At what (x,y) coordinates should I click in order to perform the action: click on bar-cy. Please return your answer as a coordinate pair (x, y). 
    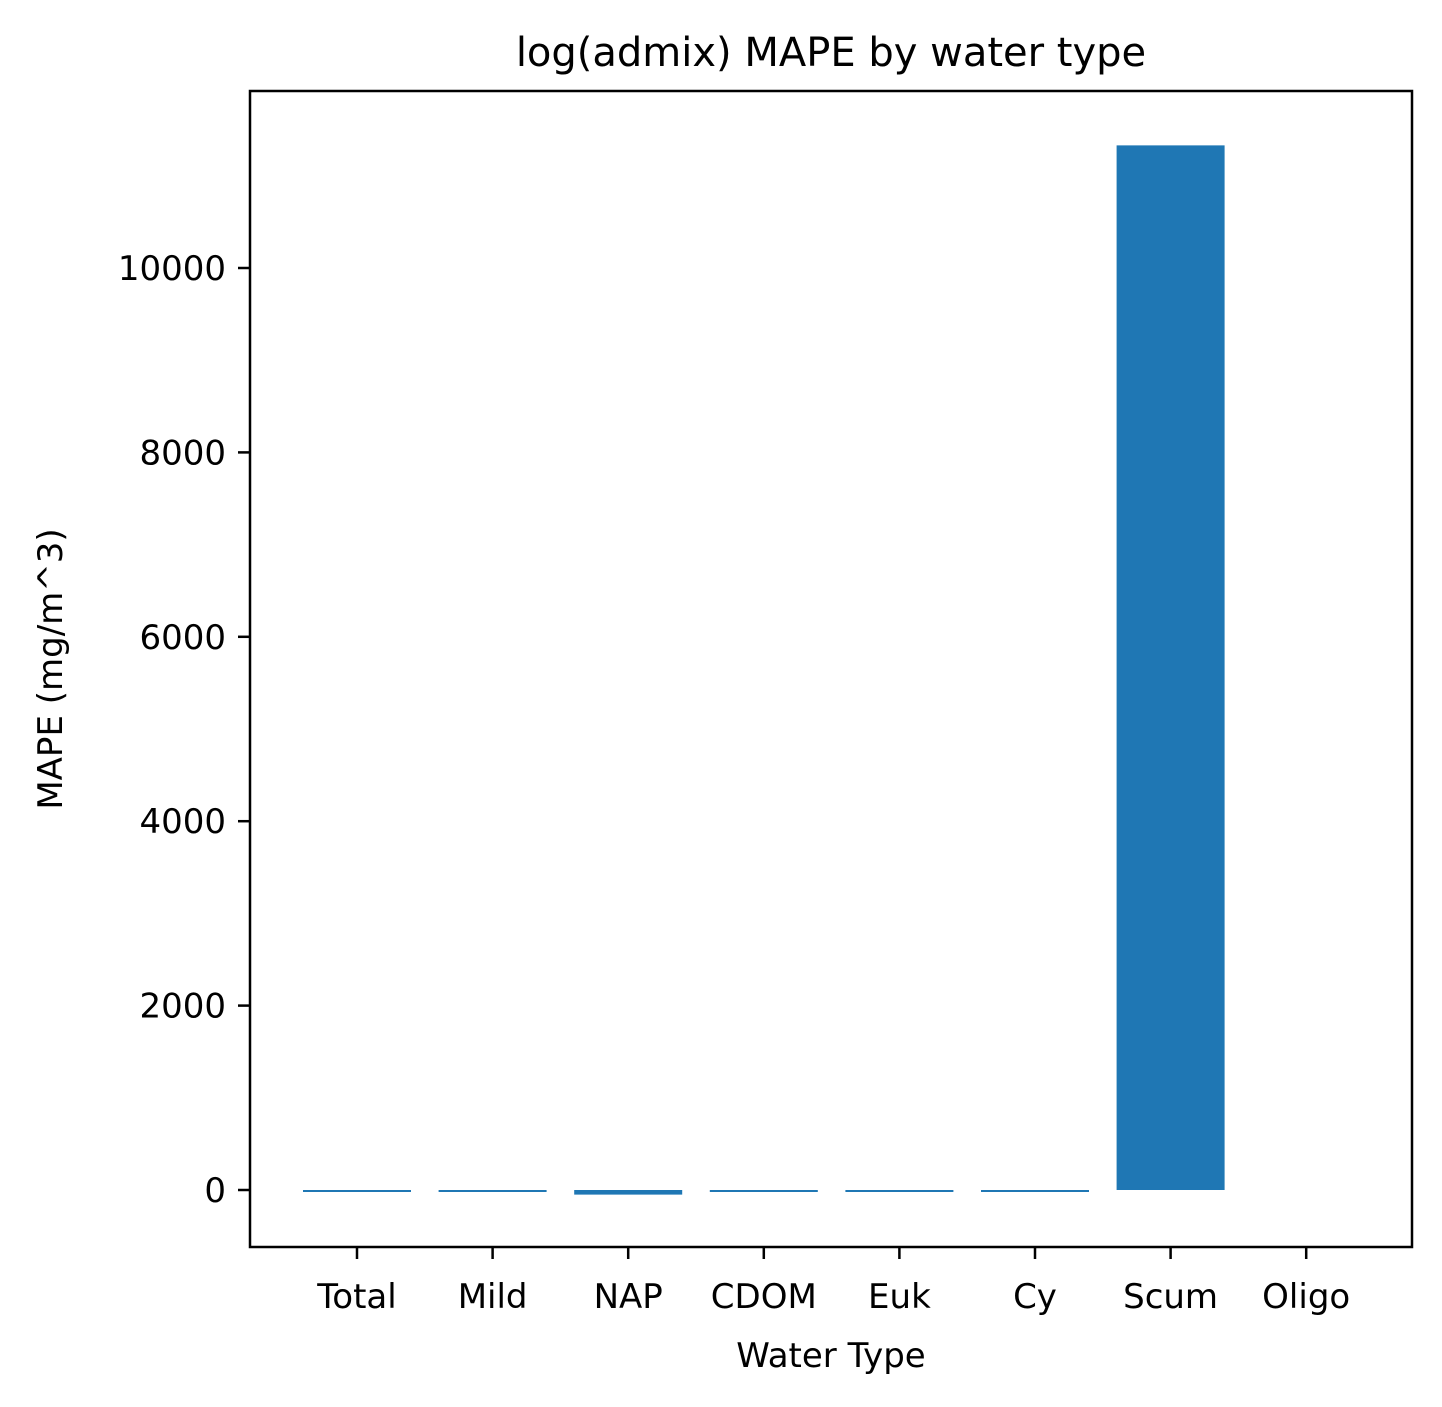
    Looking at the image, I should click on (1035, 1191).